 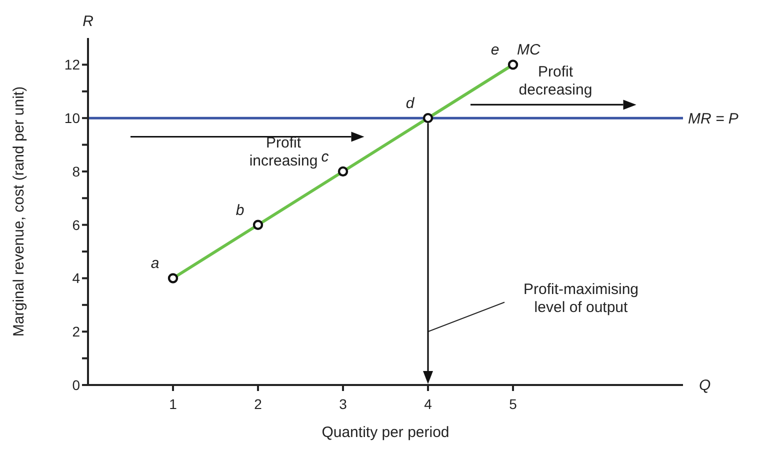 What do you see at coordinates (283, 152) in the screenshot?
I see `annotation: Profit increasing` at bounding box center [283, 152].